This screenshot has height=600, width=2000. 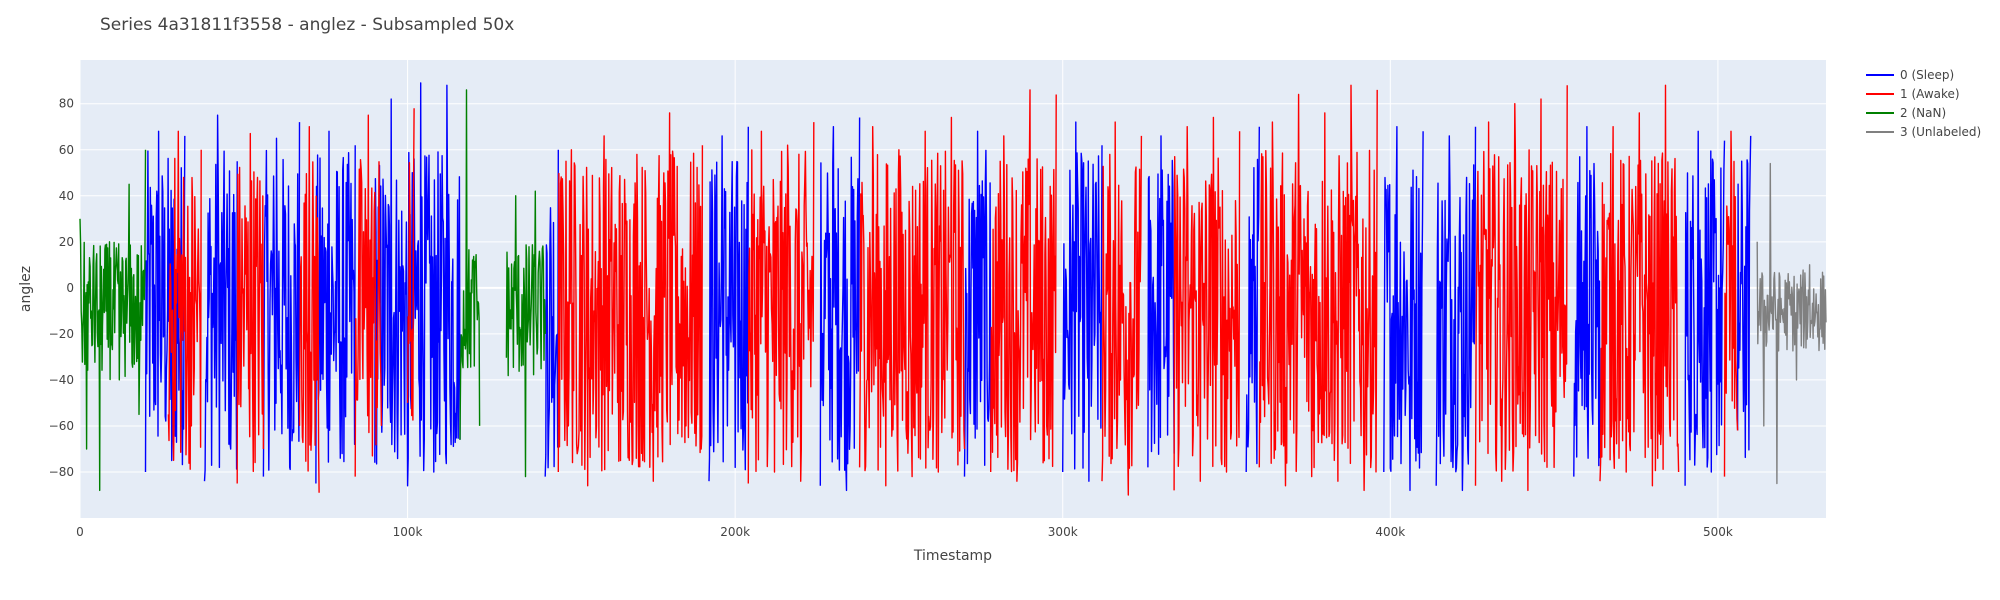 What do you see at coordinates (80, 532) in the screenshot?
I see `x-tick-label: 0` at bounding box center [80, 532].